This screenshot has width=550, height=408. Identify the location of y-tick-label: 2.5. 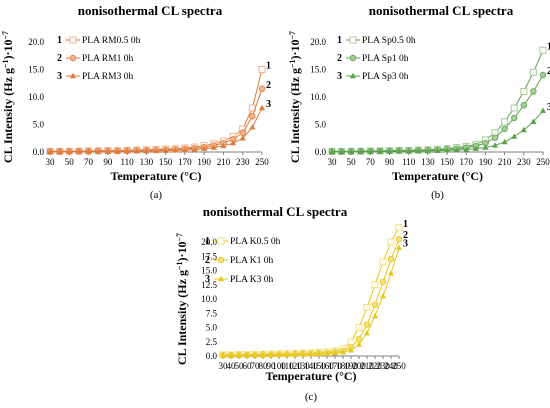
(212, 342).